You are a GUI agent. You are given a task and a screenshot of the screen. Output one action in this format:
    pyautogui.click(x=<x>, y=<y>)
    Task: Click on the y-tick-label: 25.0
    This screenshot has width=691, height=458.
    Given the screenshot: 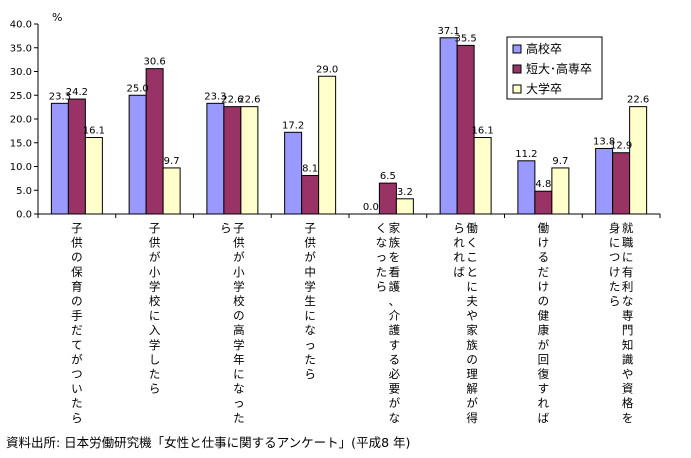 What is the action you would take?
    pyautogui.click(x=21, y=96)
    